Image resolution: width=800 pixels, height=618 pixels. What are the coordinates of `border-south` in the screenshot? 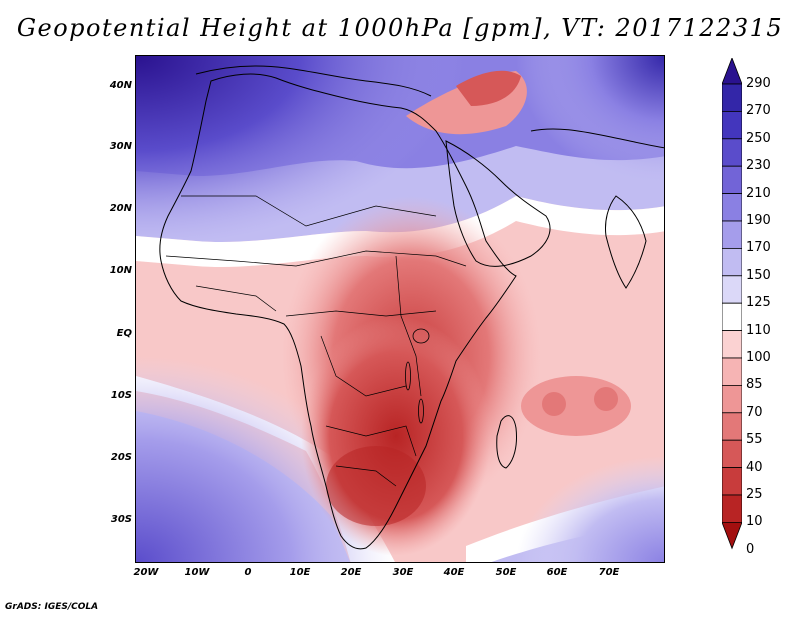 It's located at (371, 441).